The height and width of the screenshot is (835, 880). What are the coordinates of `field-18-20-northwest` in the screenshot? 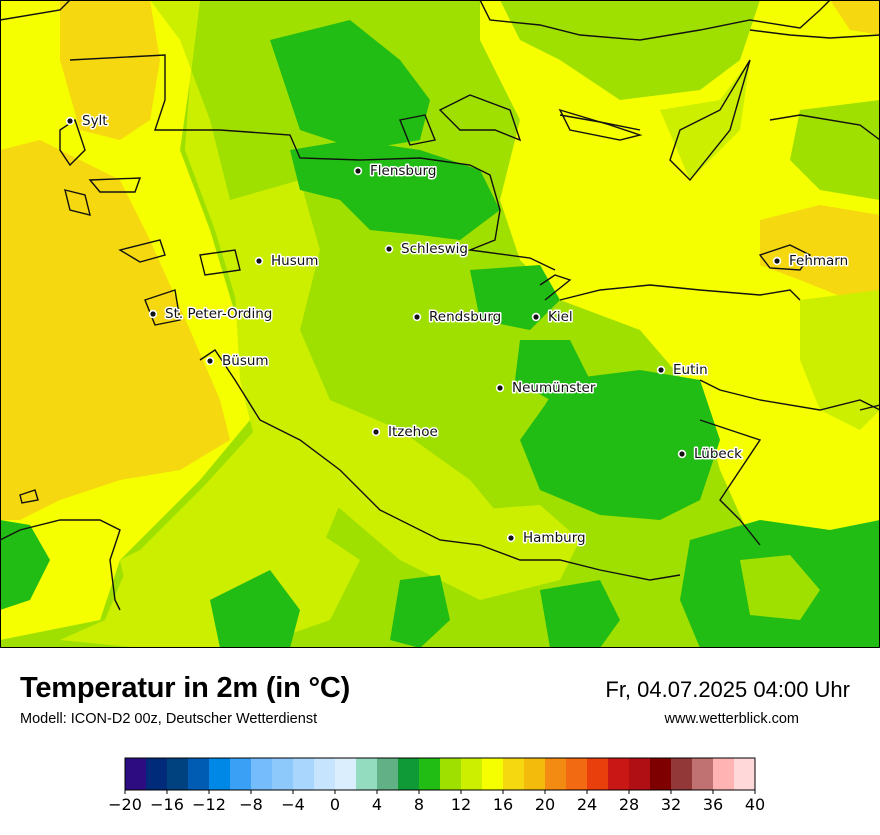 It's located at (110, 70).